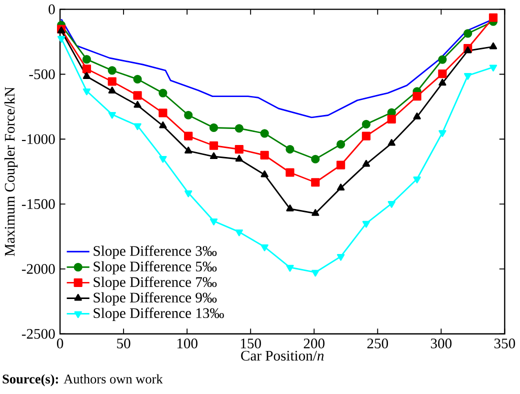 This screenshot has height=394, width=520. I want to click on legend-label: Slope Difference 5‰, so click(155, 267).